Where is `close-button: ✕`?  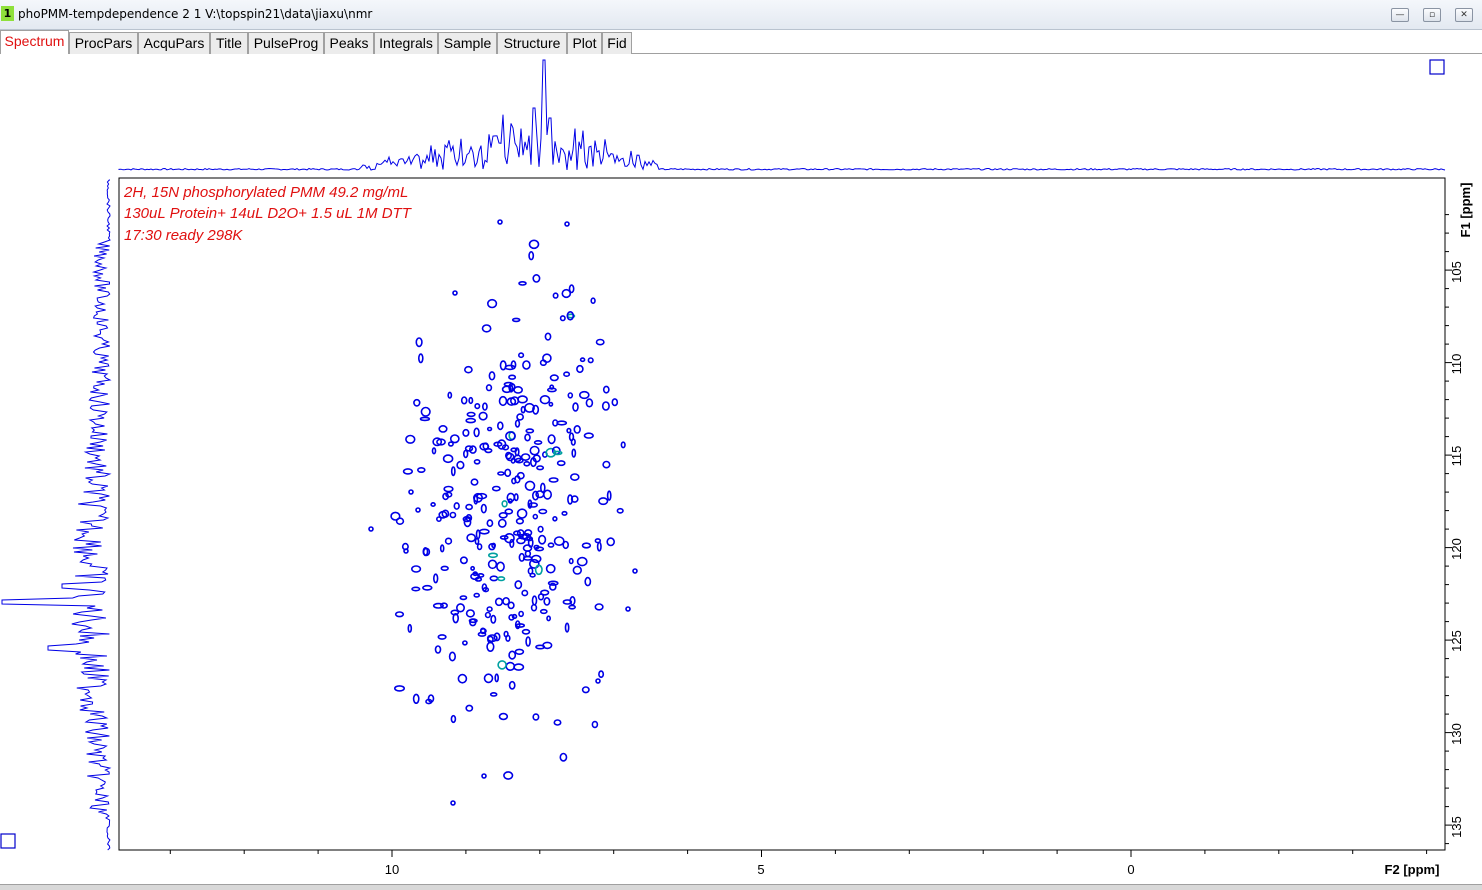
close-button: ✕ is located at coordinates (1464, 15).